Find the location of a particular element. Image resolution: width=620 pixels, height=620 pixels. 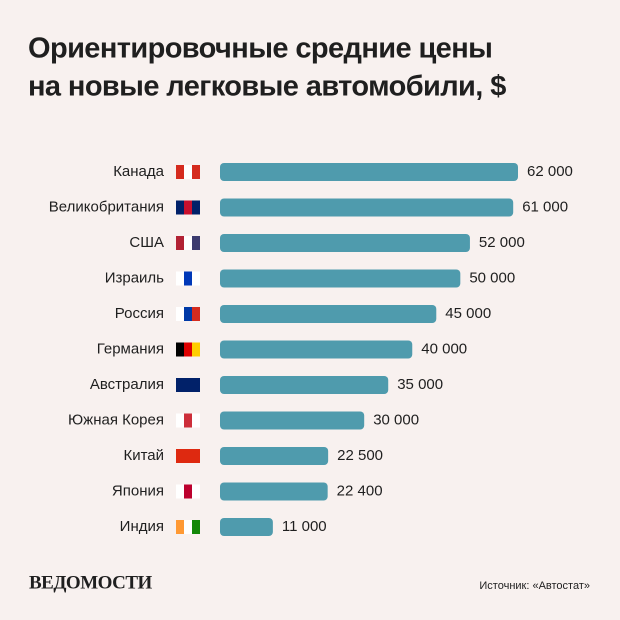

category-label: Германия is located at coordinates (130, 348).